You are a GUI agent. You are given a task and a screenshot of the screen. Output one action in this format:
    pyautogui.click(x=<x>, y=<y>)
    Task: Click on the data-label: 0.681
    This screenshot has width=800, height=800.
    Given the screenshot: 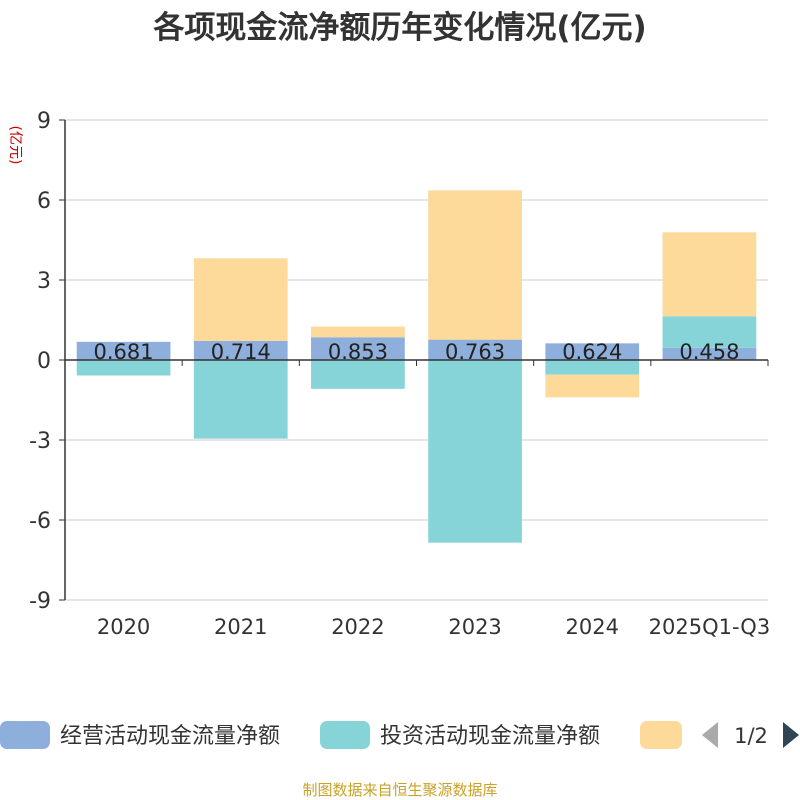 What is the action you would take?
    pyautogui.click(x=124, y=352)
    